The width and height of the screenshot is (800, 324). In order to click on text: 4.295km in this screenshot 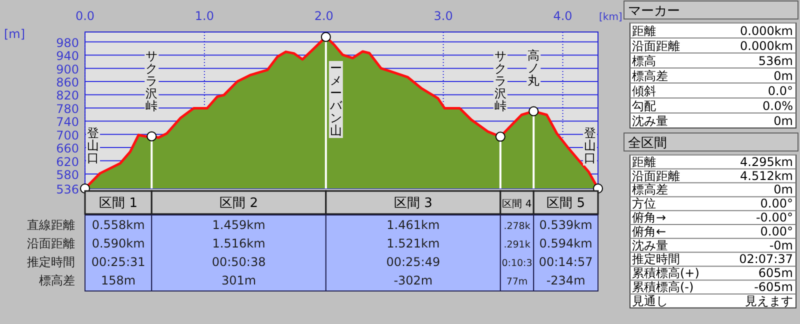, I will do `click(766, 161)`.